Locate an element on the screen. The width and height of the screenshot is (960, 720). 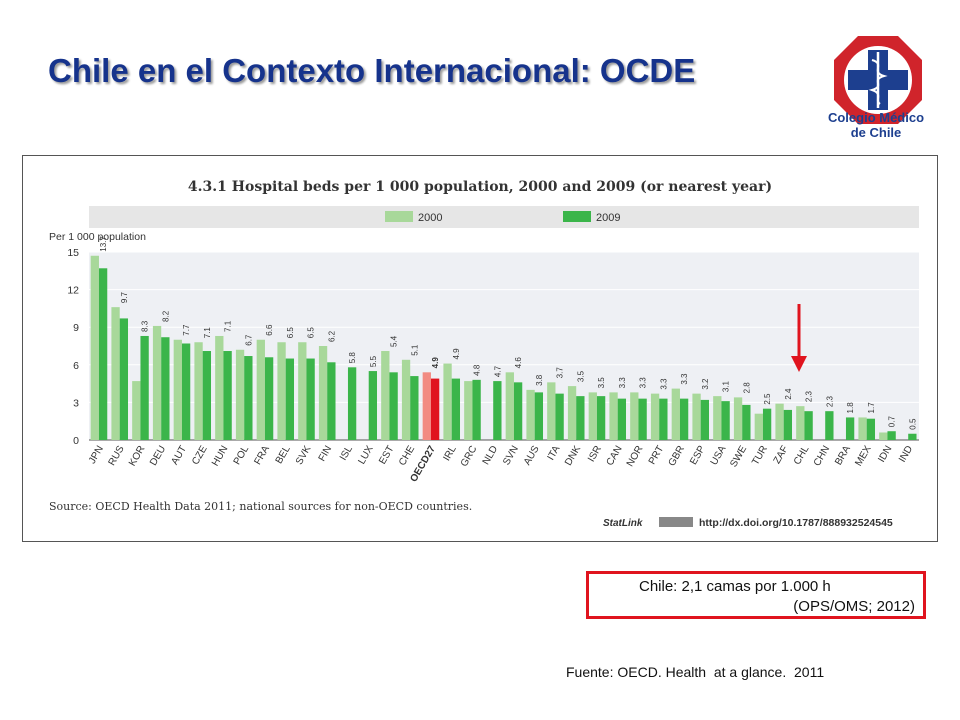
x-tick-label: NLD is located at coordinates (491, 455).